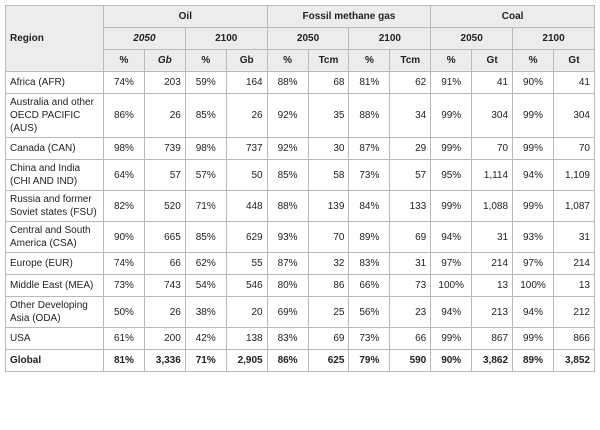 This screenshot has width=600, height=430. What do you see at coordinates (164, 285) in the screenshot?
I see `value-cell: 743` at bounding box center [164, 285].